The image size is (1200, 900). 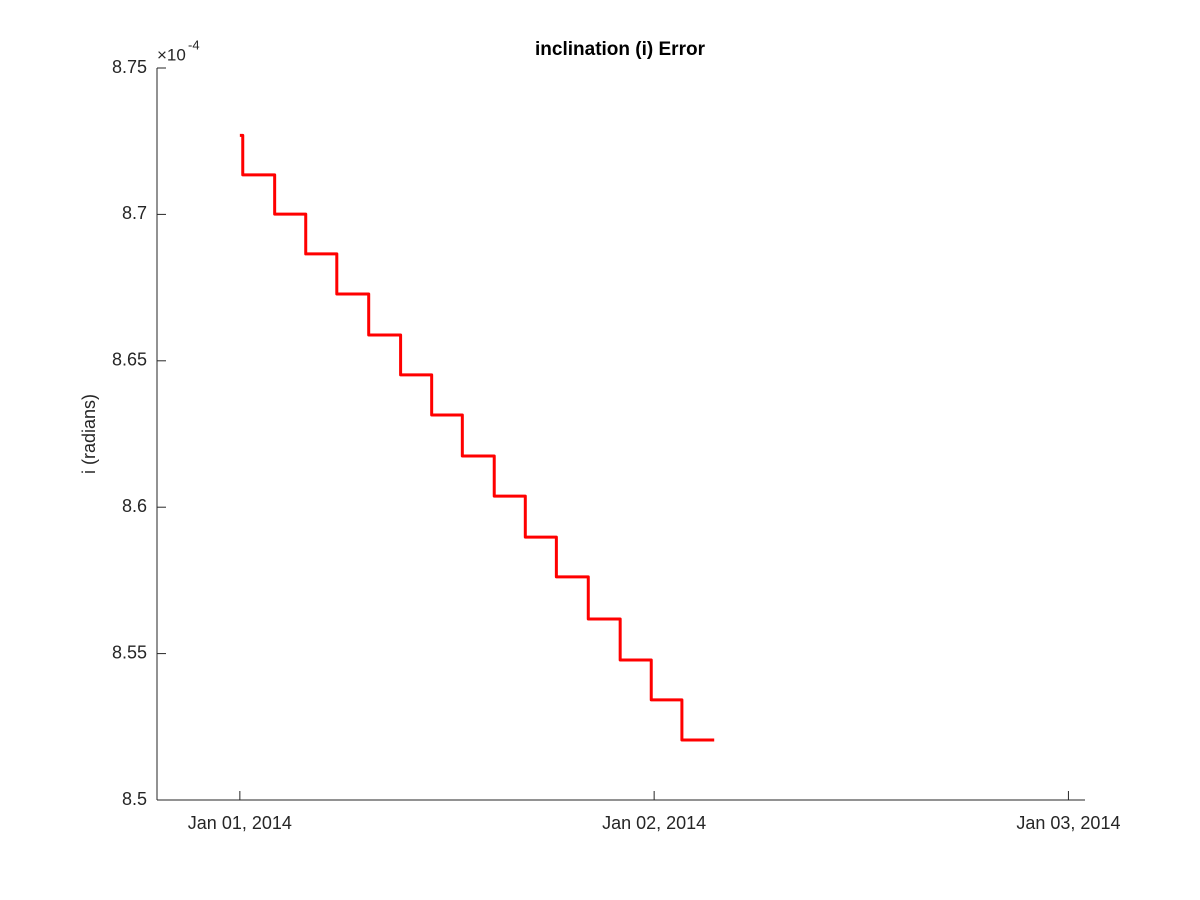 What do you see at coordinates (129, 67) in the screenshot?
I see `y-tick-label: 8.75` at bounding box center [129, 67].